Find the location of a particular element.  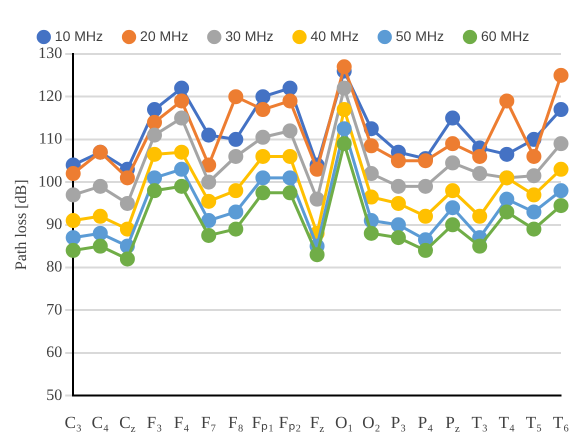

x-tick-label: F₄ is located at coordinates (182, 422).